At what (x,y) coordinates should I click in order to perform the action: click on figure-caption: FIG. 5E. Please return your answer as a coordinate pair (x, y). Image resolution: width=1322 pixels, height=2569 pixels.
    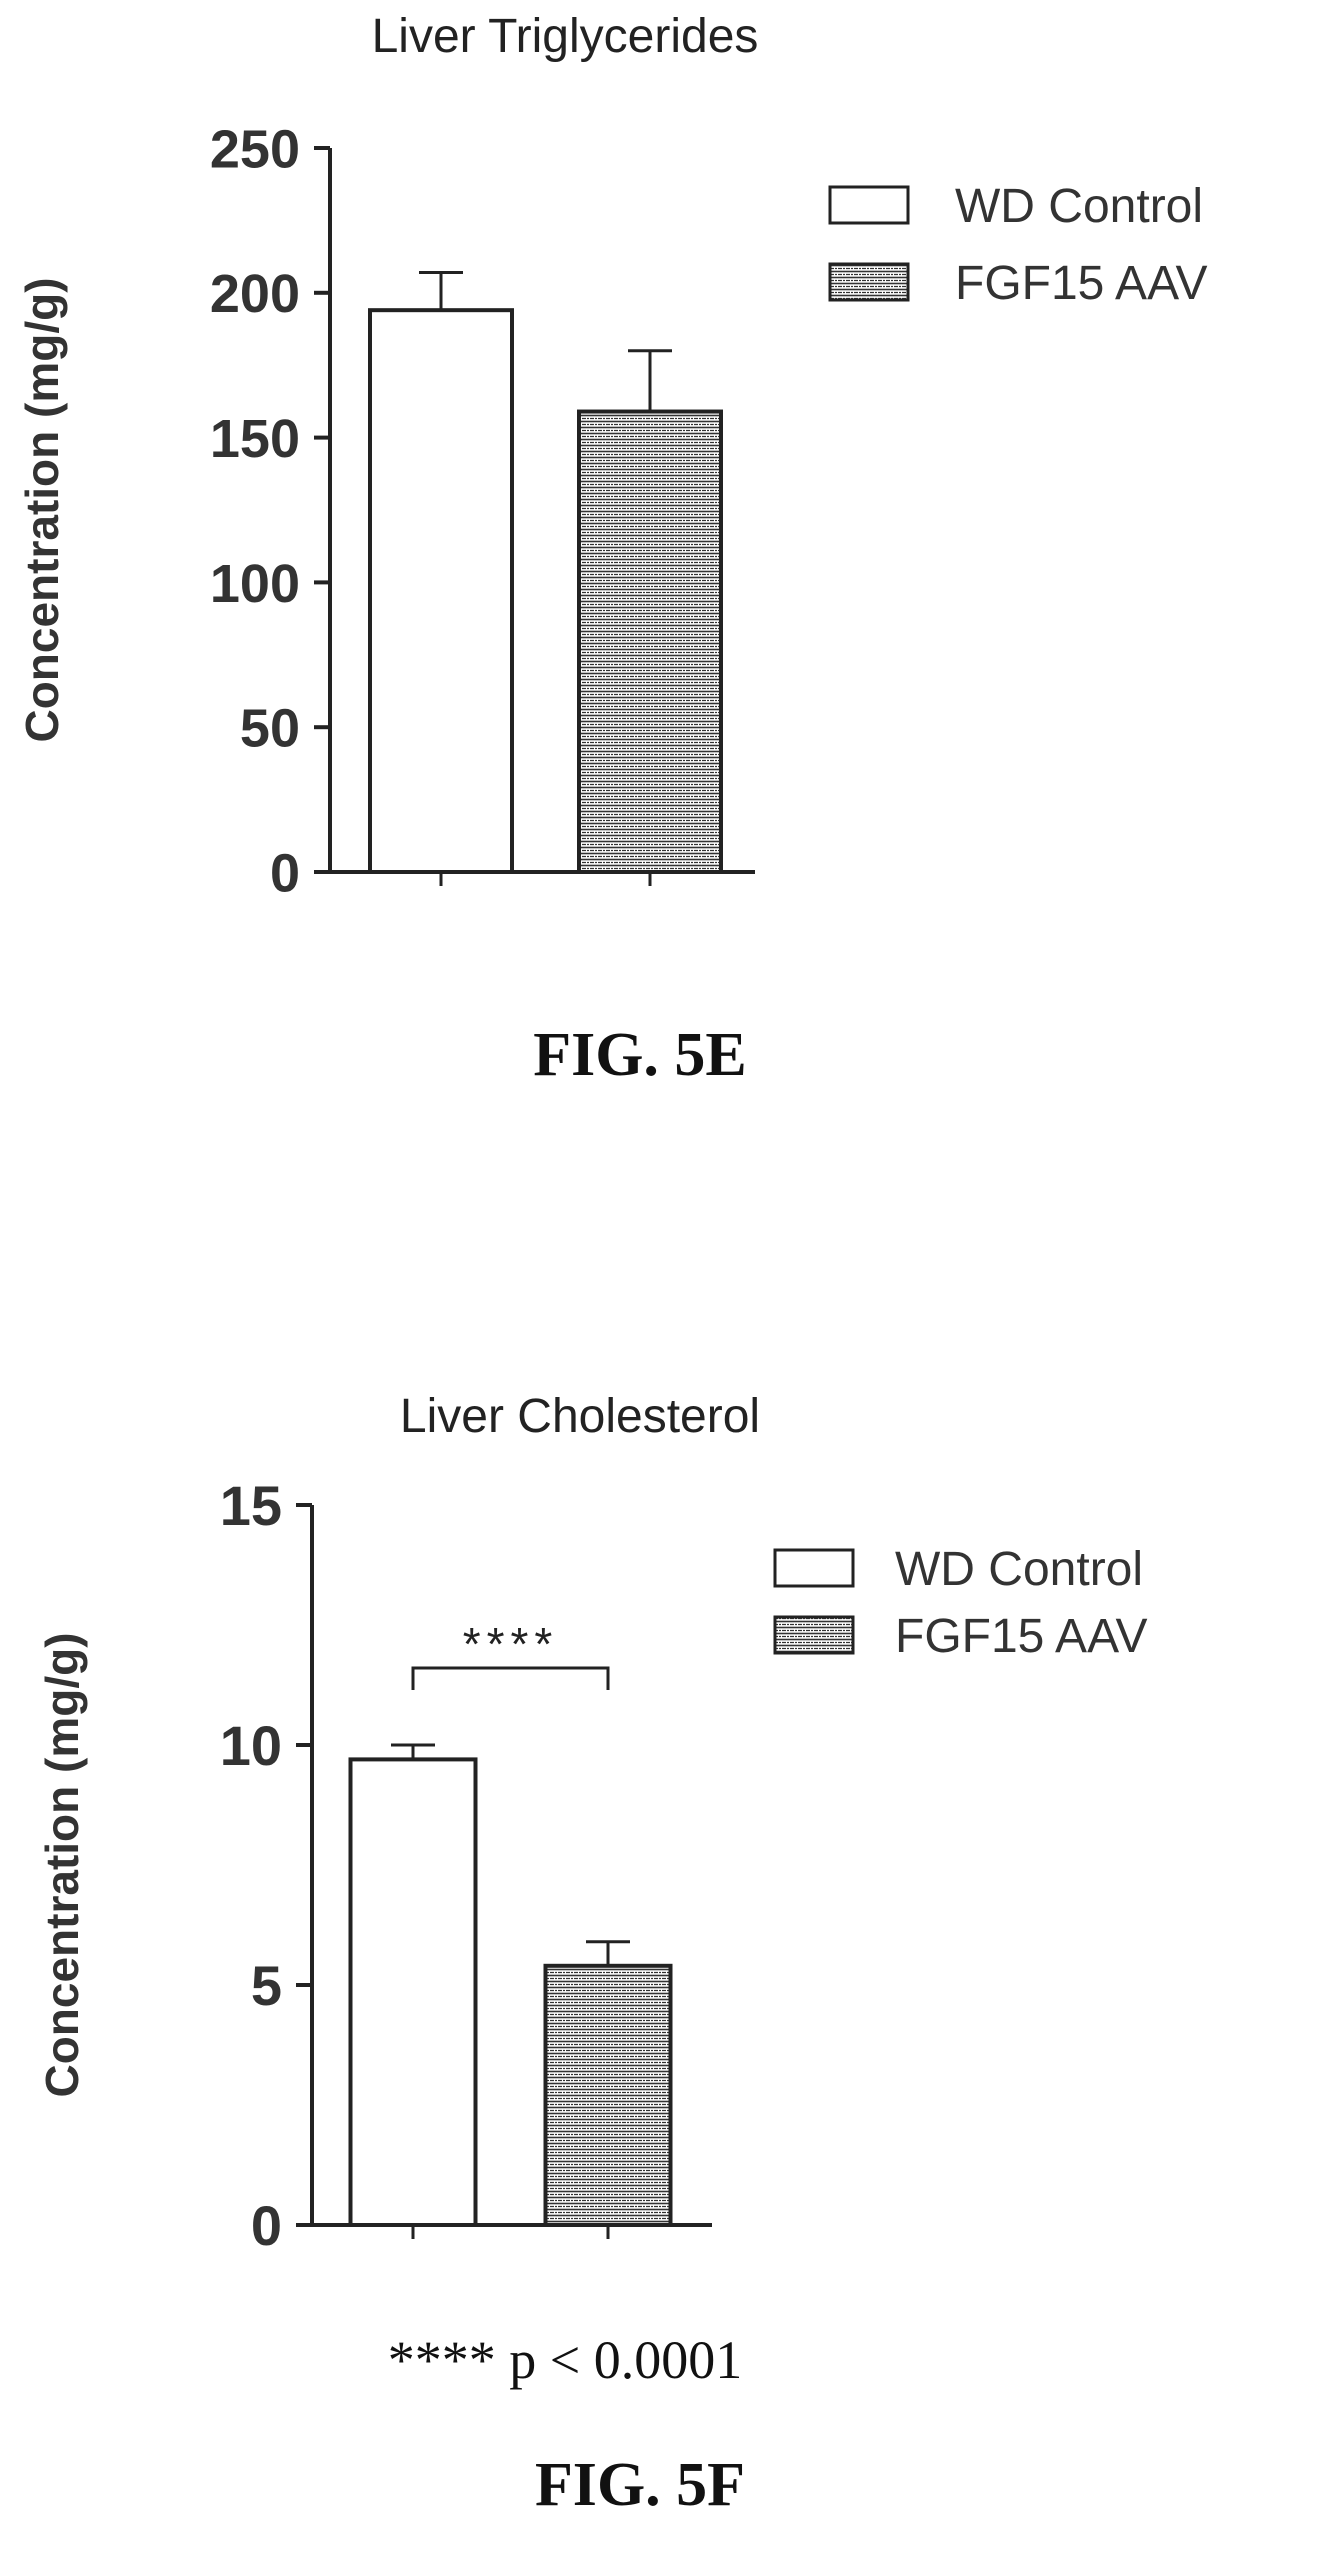
    Looking at the image, I should click on (640, 1055).